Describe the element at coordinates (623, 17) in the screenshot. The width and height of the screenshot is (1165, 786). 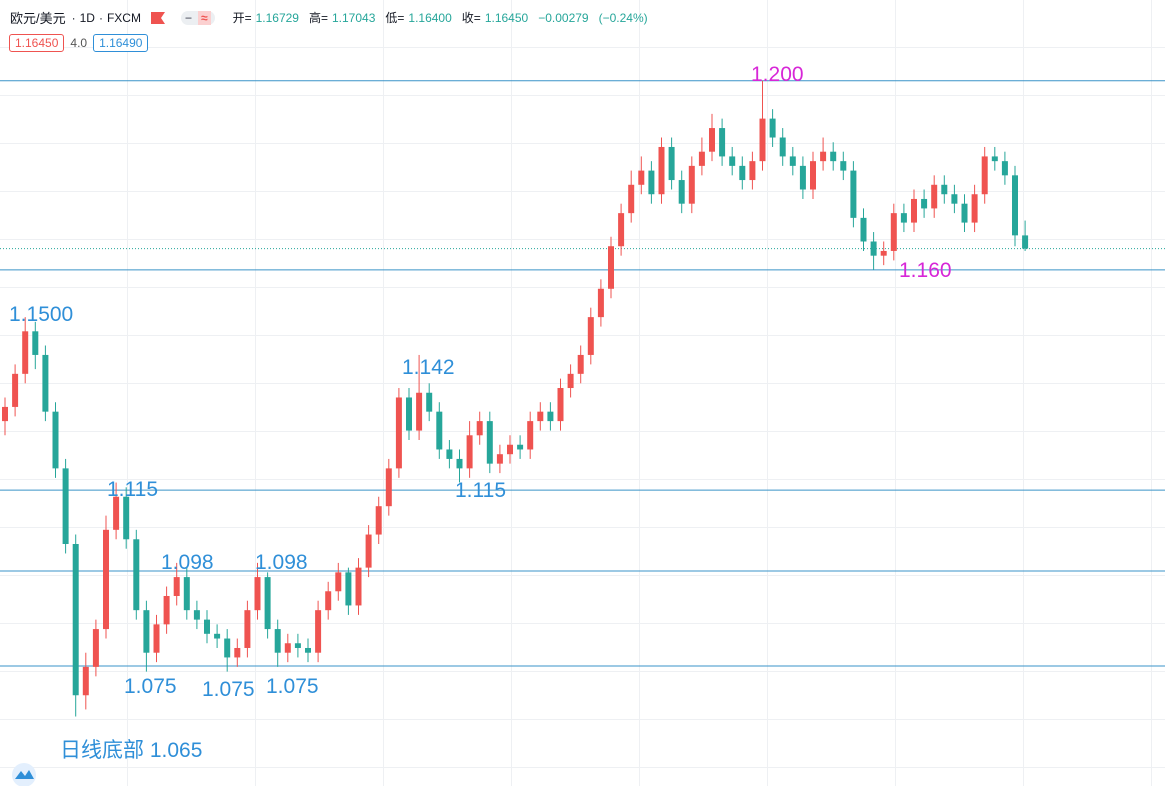
I see `change-pct: (−0.24%)` at that location.